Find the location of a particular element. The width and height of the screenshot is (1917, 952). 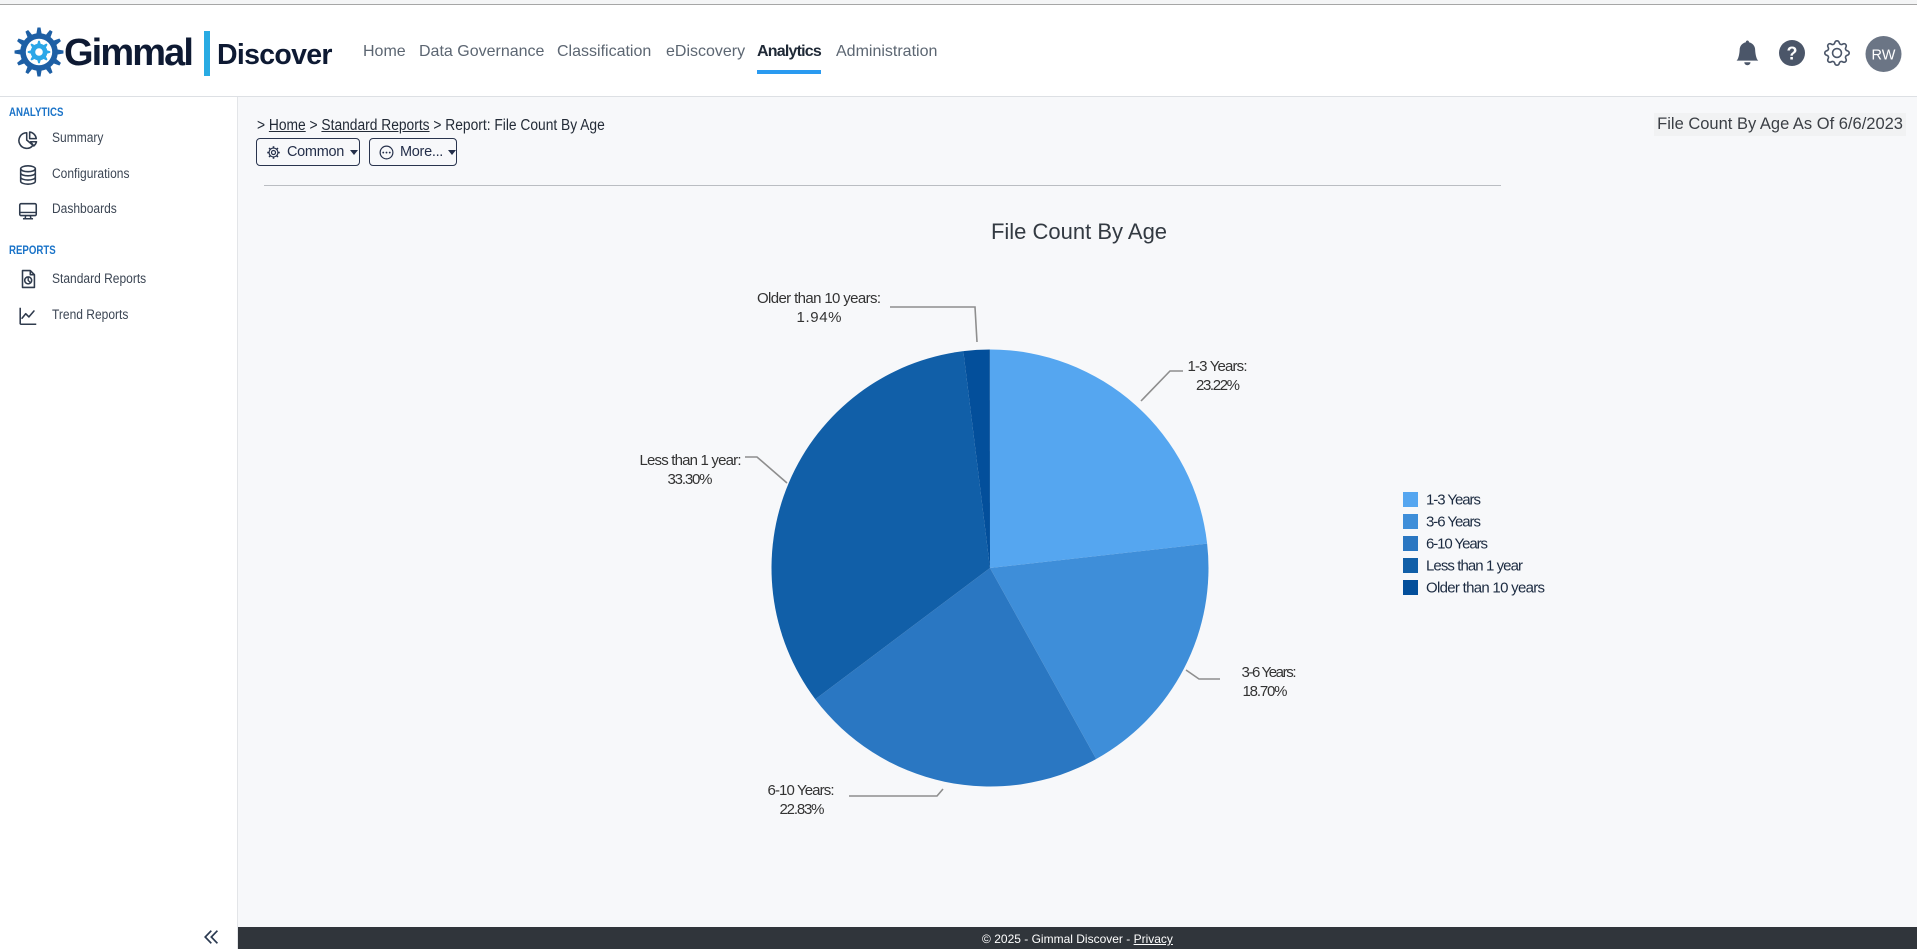

svg-text: 1-3 Years: is located at coordinates (1218, 366).